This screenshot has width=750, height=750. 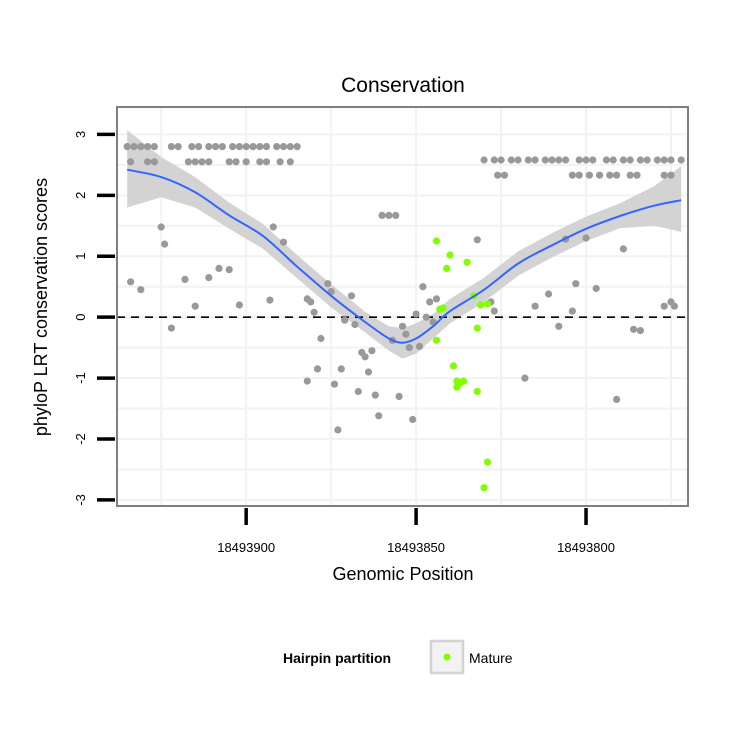 What do you see at coordinates (80, 500) in the screenshot?
I see `y-tick-label: -3` at bounding box center [80, 500].